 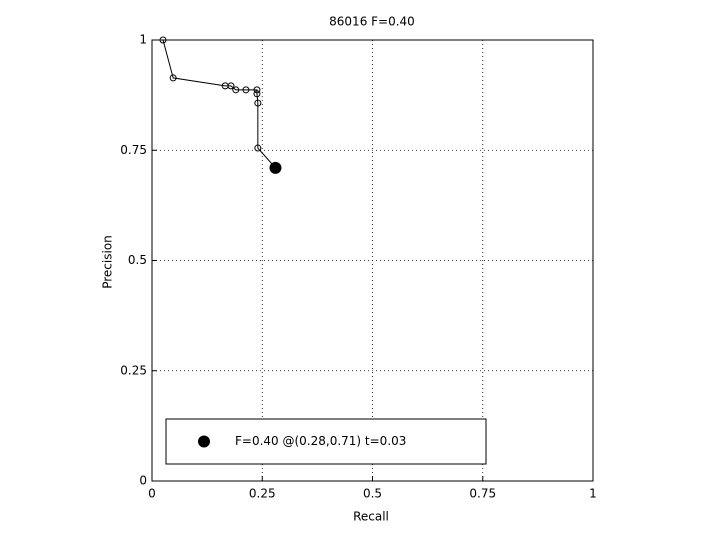 What do you see at coordinates (262, 494) in the screenshot?
I see `x-tick-label: 0.25` at bounding box center [262, 494].